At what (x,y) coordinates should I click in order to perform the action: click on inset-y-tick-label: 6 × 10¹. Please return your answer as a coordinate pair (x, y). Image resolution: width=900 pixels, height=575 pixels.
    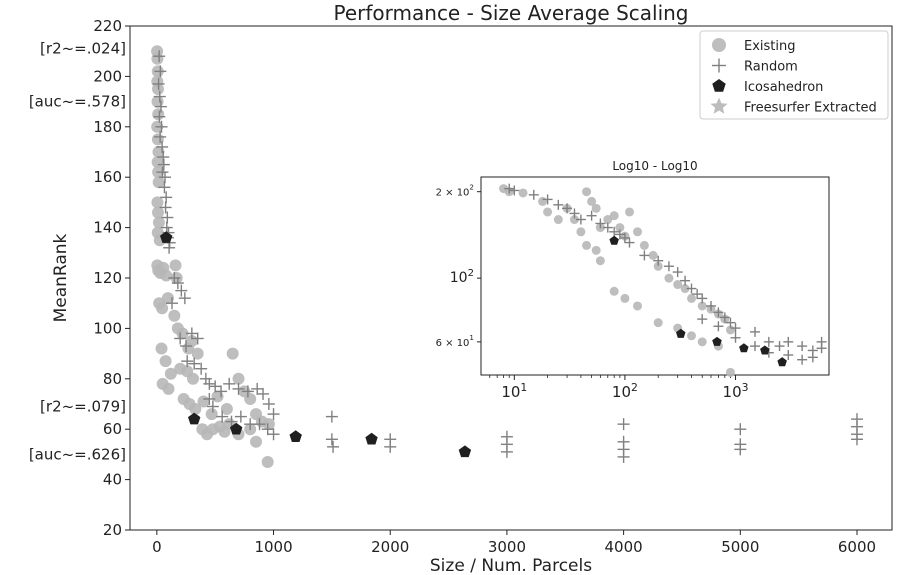
    Looking at the image, I should click on (455, 341).